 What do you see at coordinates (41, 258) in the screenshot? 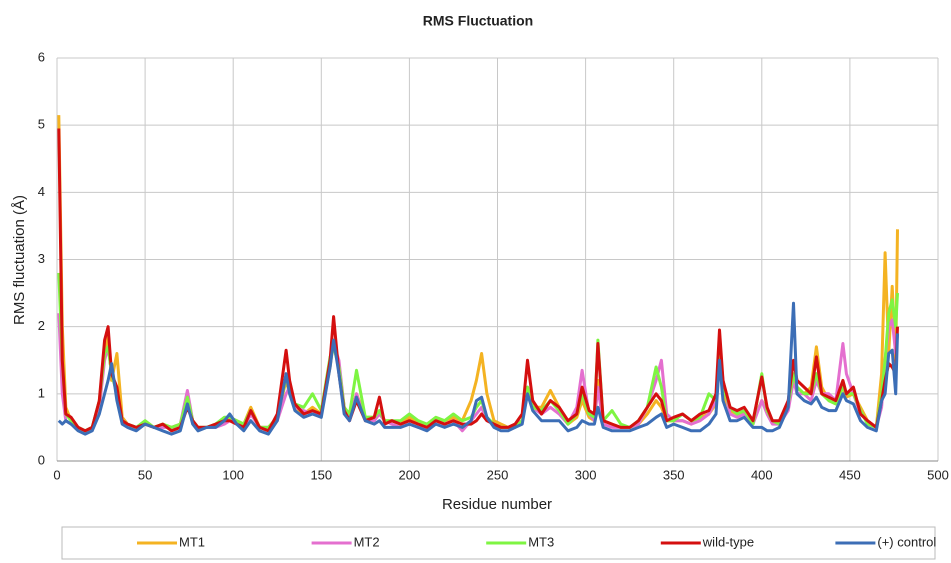
I see `y-tick-label: 3` at bounding box center [41, 258].